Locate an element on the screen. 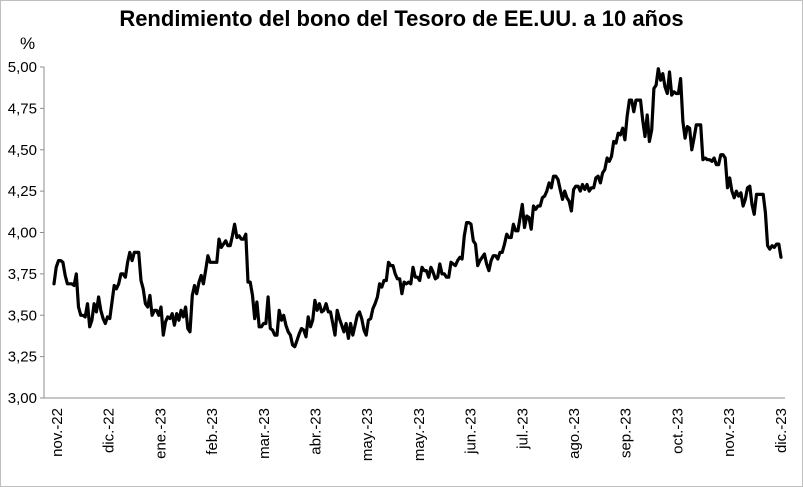  x-tick-label: oct.-23 is located at coordinates (677, 431).